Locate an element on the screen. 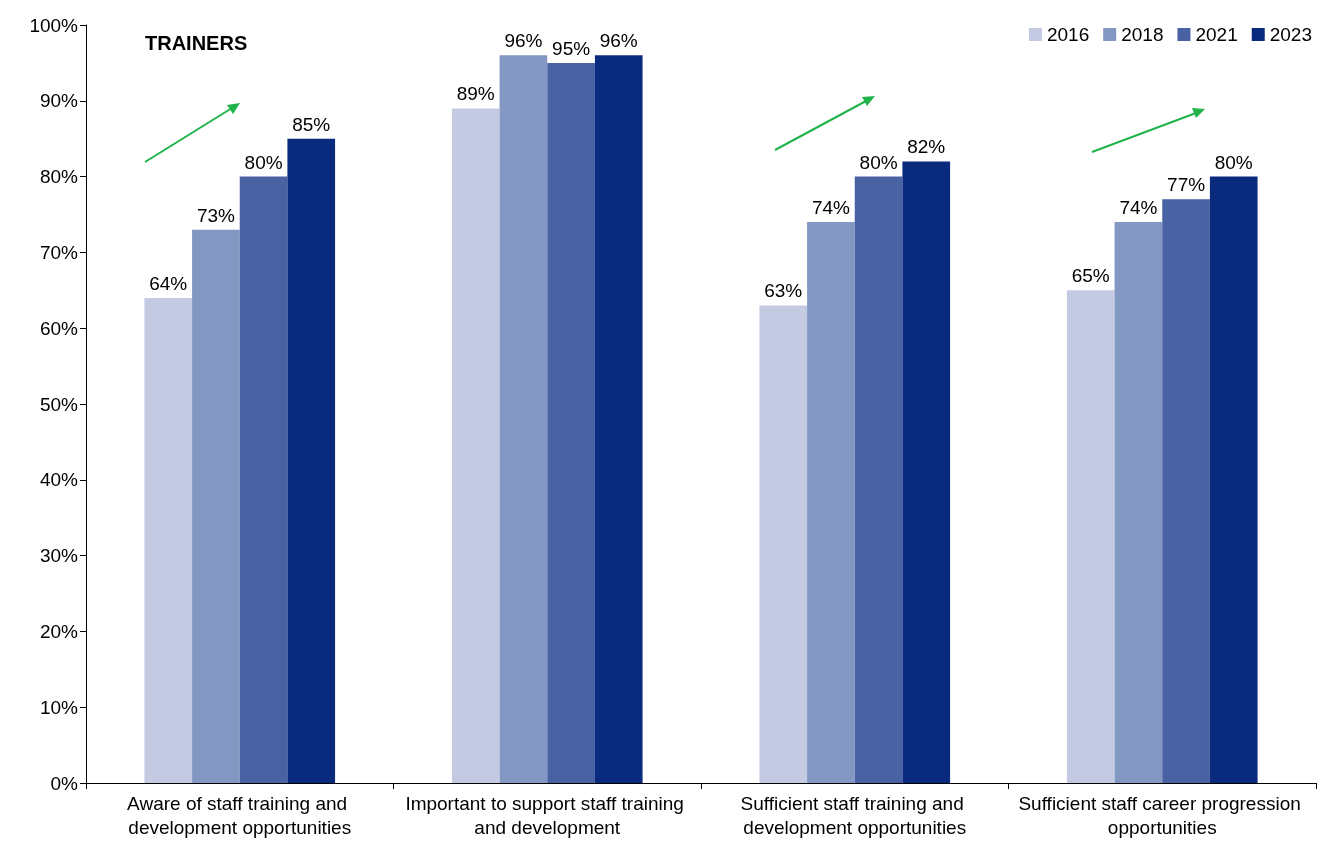 This screenshot has height=859, width=1322. data-label: 77% is located at coordinates (1186, 185).